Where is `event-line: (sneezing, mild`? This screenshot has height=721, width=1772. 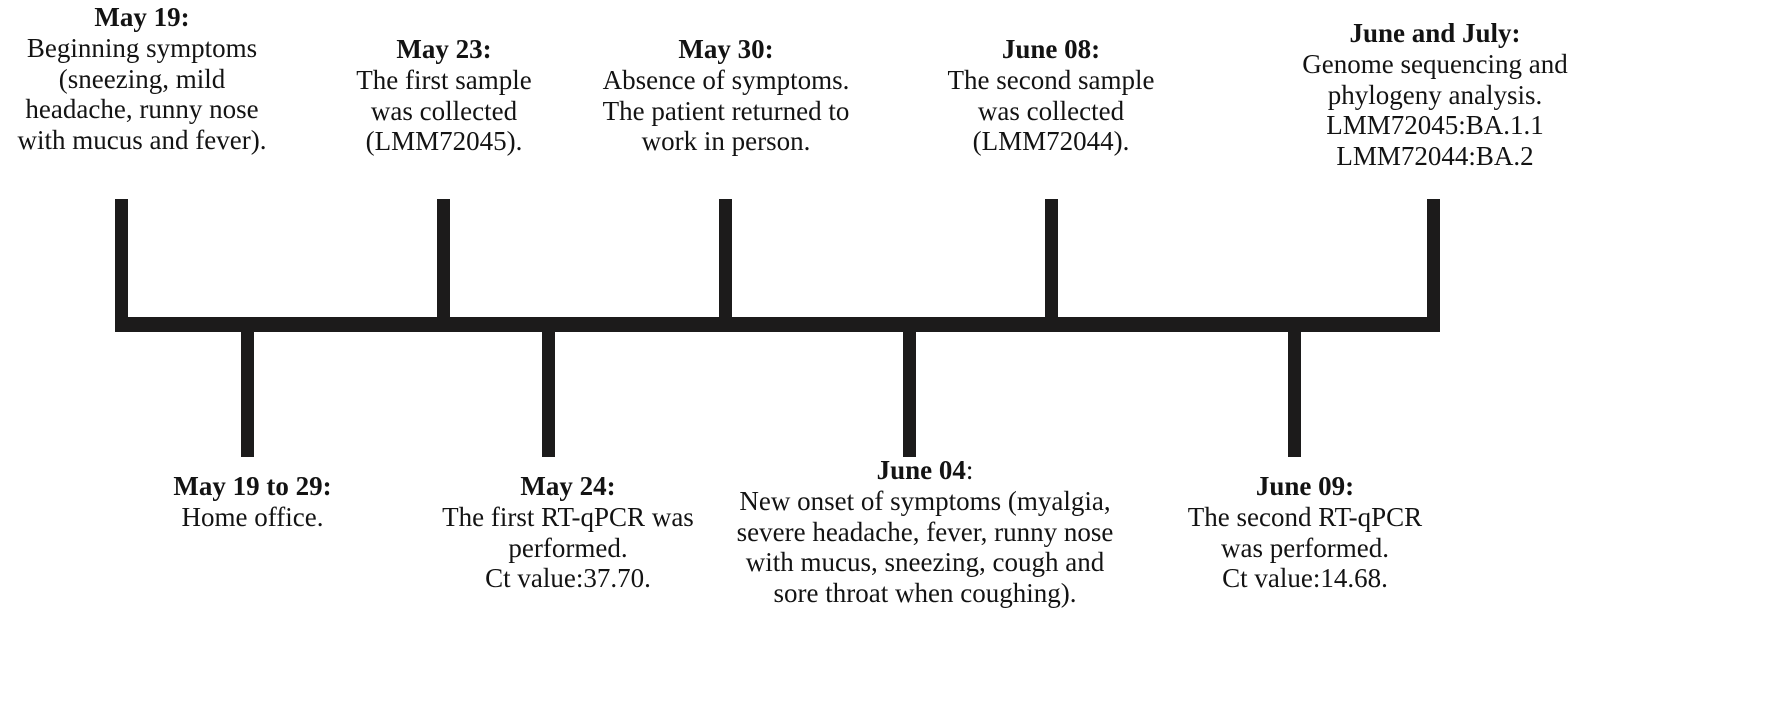
event-line: (sneezing, mild is located at coordinates (142, 78).